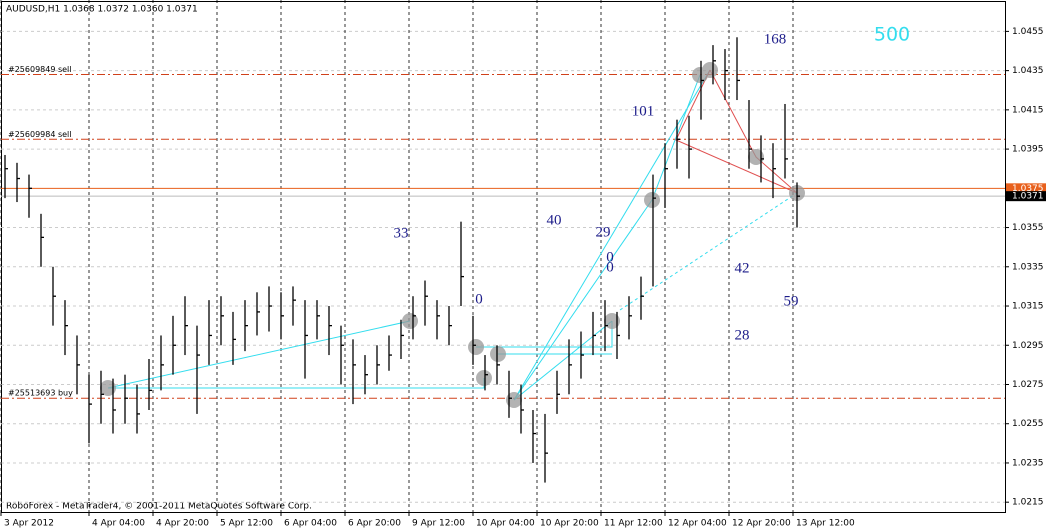  What do you see at coordinates (825, 524) in the screenshot?
I see `x-tick-label: 13 Apr 12:00` at bounding box center [825, 524].